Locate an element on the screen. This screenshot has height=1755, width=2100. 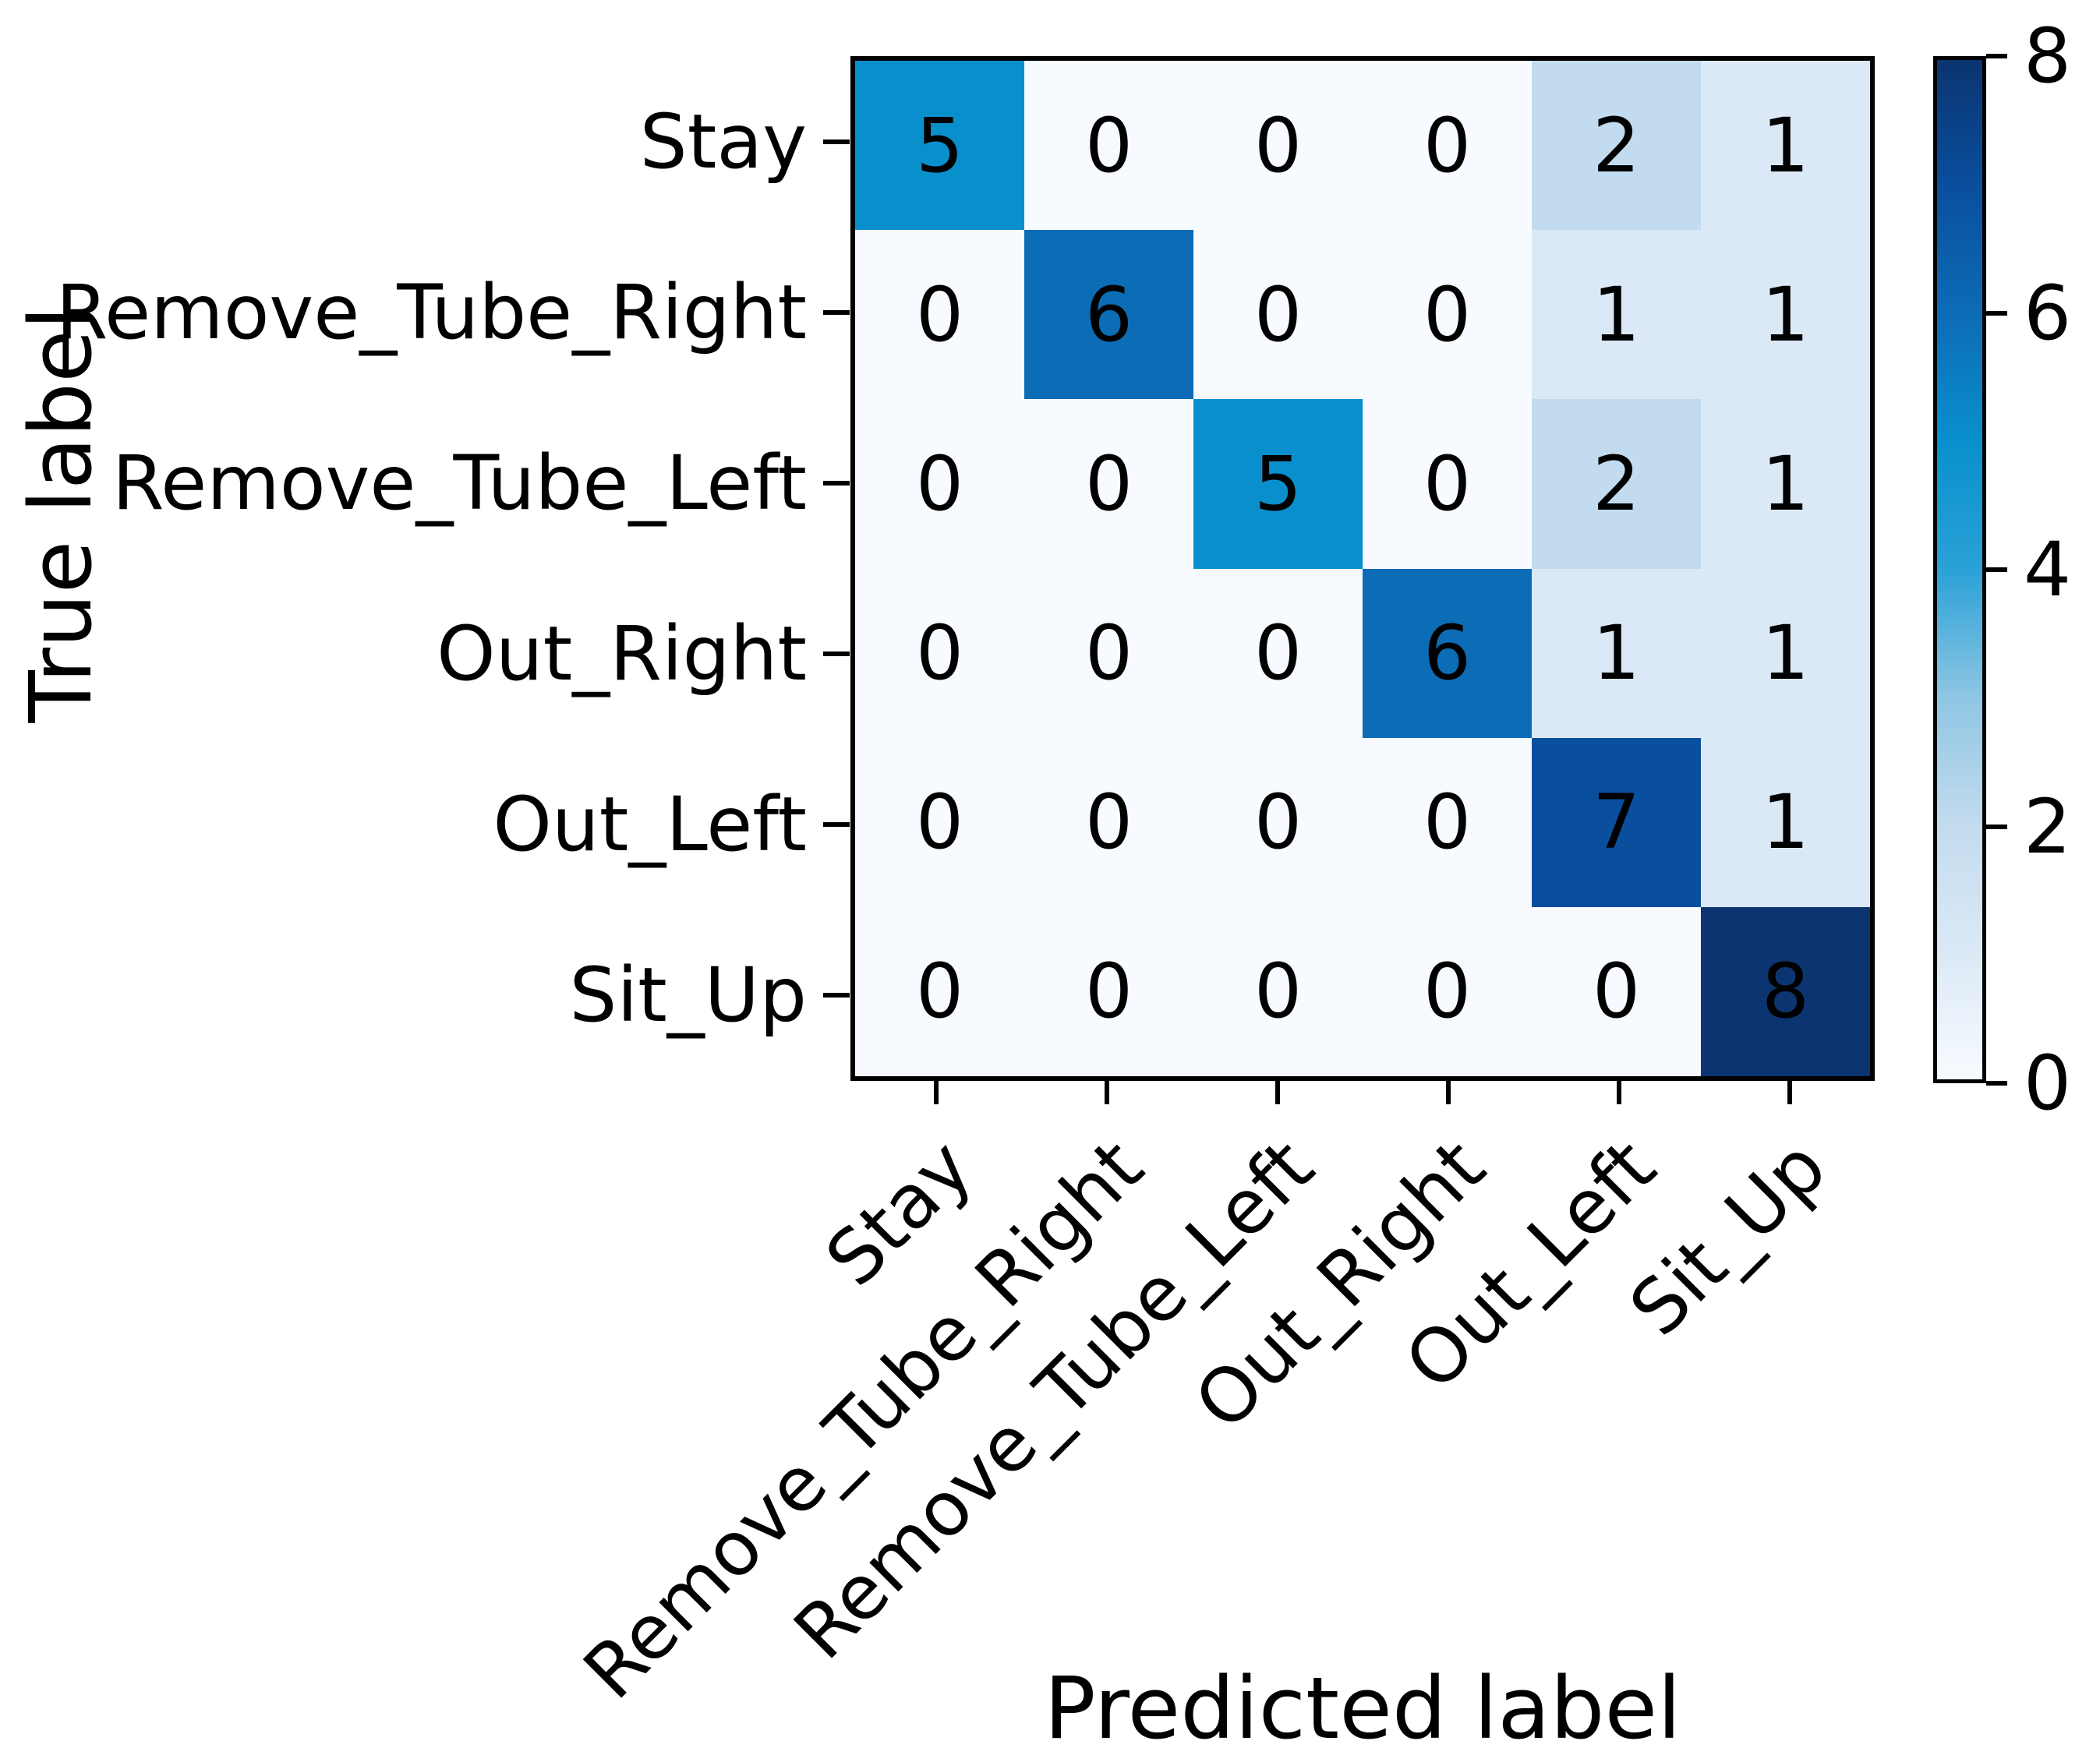
matrix-cell-Remove_Tube_Right-Remove_Tube_Left: 0 is located at coordinates (1278, 315).